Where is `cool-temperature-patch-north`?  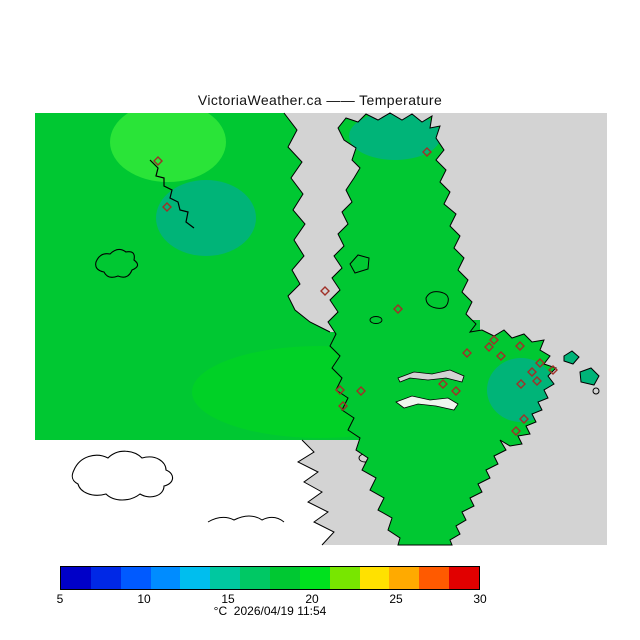 cool-temperature-patch-north is located at coordinates (395, 136).